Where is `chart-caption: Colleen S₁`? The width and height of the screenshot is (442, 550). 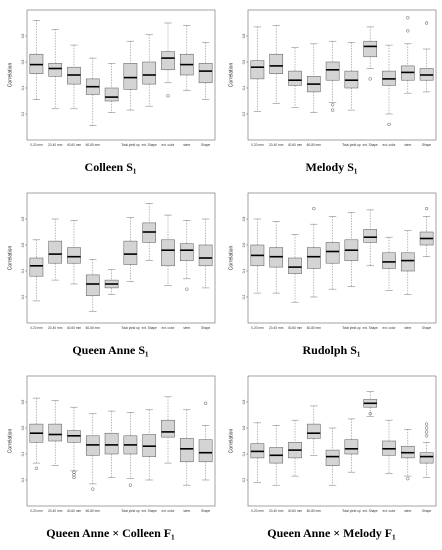
chart-caption: Colleen S₁ is located at coordinates (110, 167).